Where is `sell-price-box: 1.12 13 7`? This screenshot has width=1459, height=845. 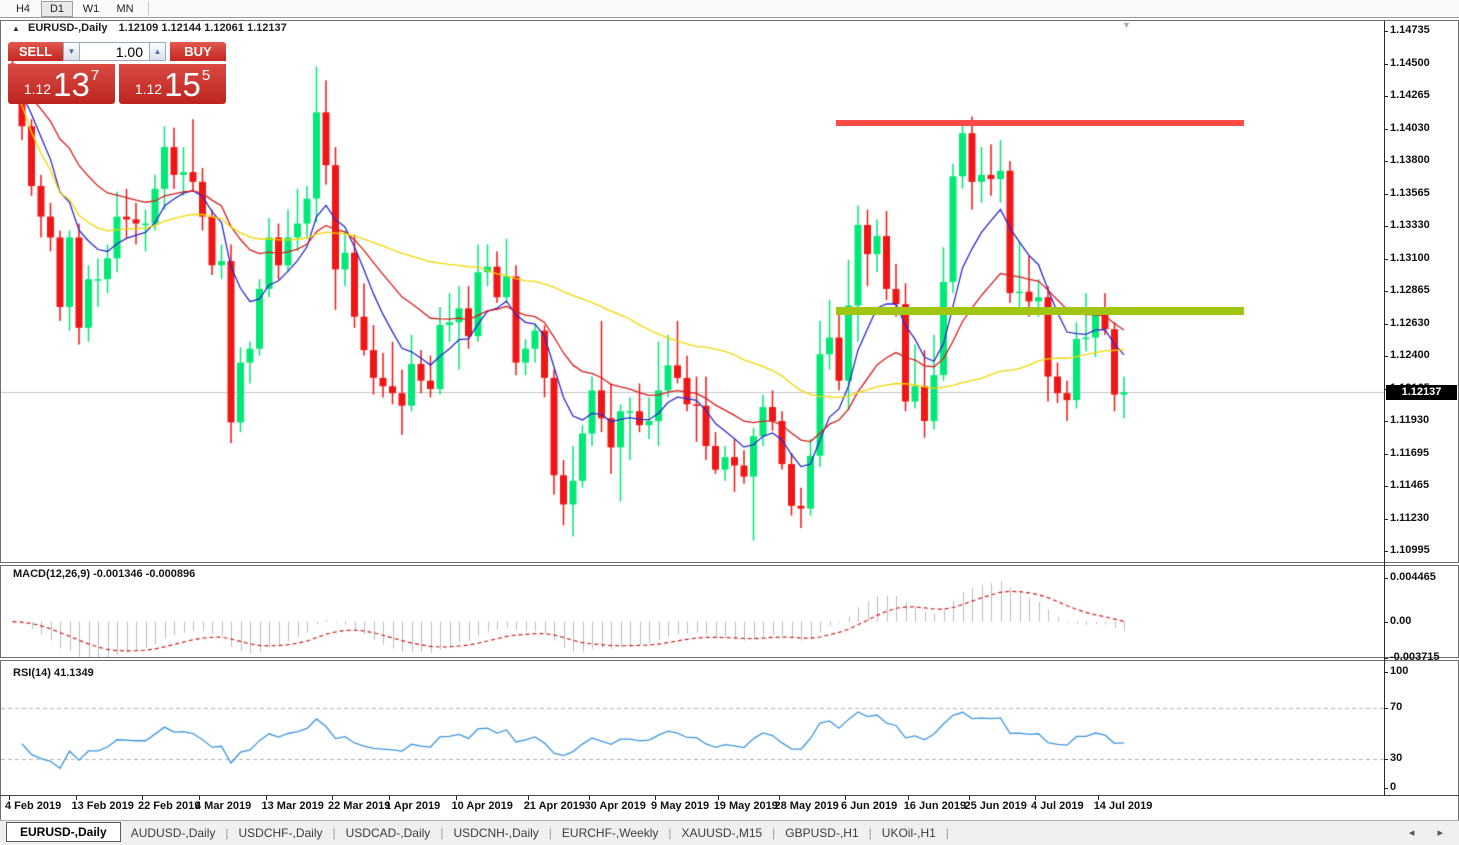
sell-price-box: 1.12 13 7 is located at coordinates (61, 84).